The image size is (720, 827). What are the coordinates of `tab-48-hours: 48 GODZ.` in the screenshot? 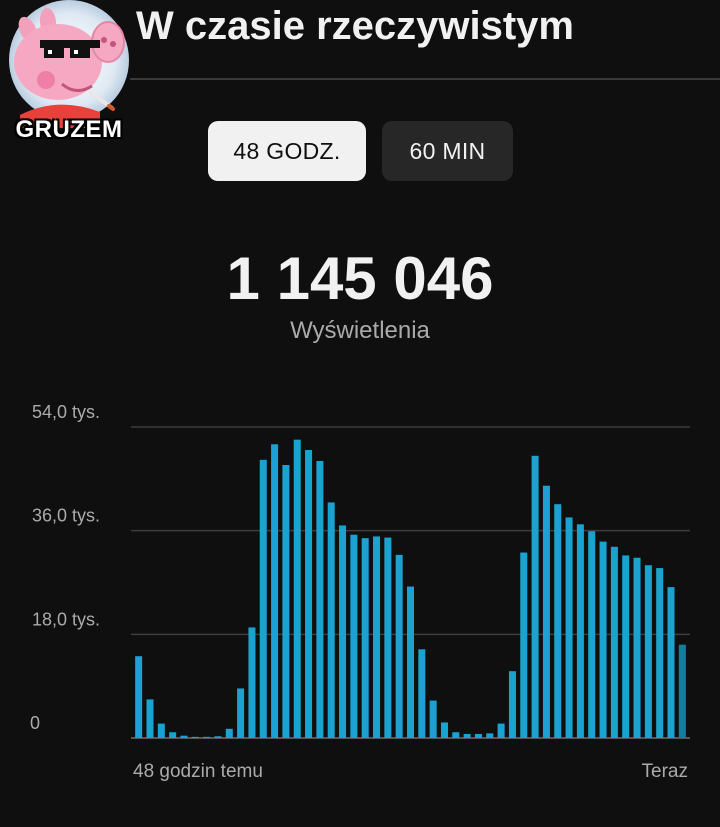 It's located at (287, 151).